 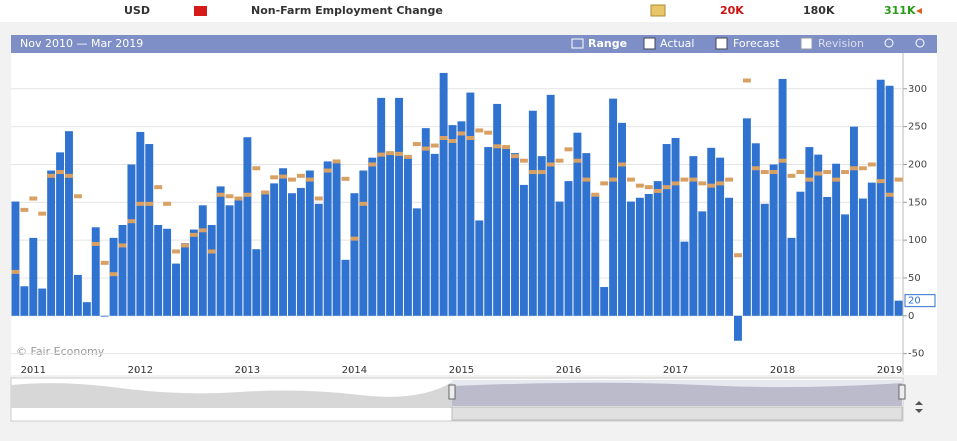 What do you see at coordinates (919, 407) in the screenshot?
I see `scroll-arrows` at bounding box center [919, 407].